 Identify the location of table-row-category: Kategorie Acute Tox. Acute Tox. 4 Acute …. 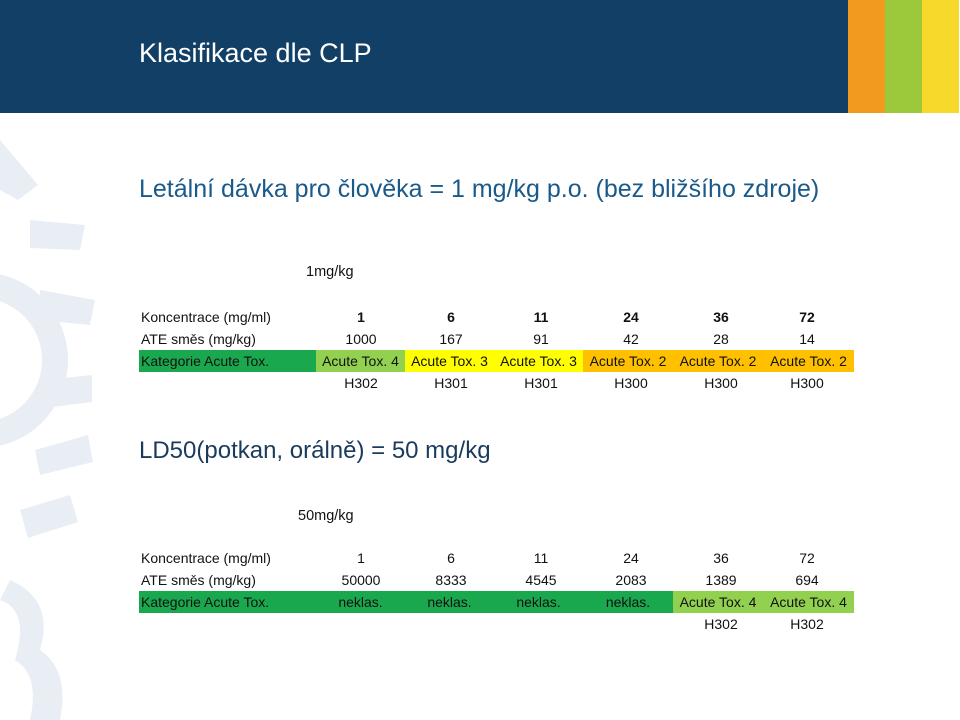
(496, 361).